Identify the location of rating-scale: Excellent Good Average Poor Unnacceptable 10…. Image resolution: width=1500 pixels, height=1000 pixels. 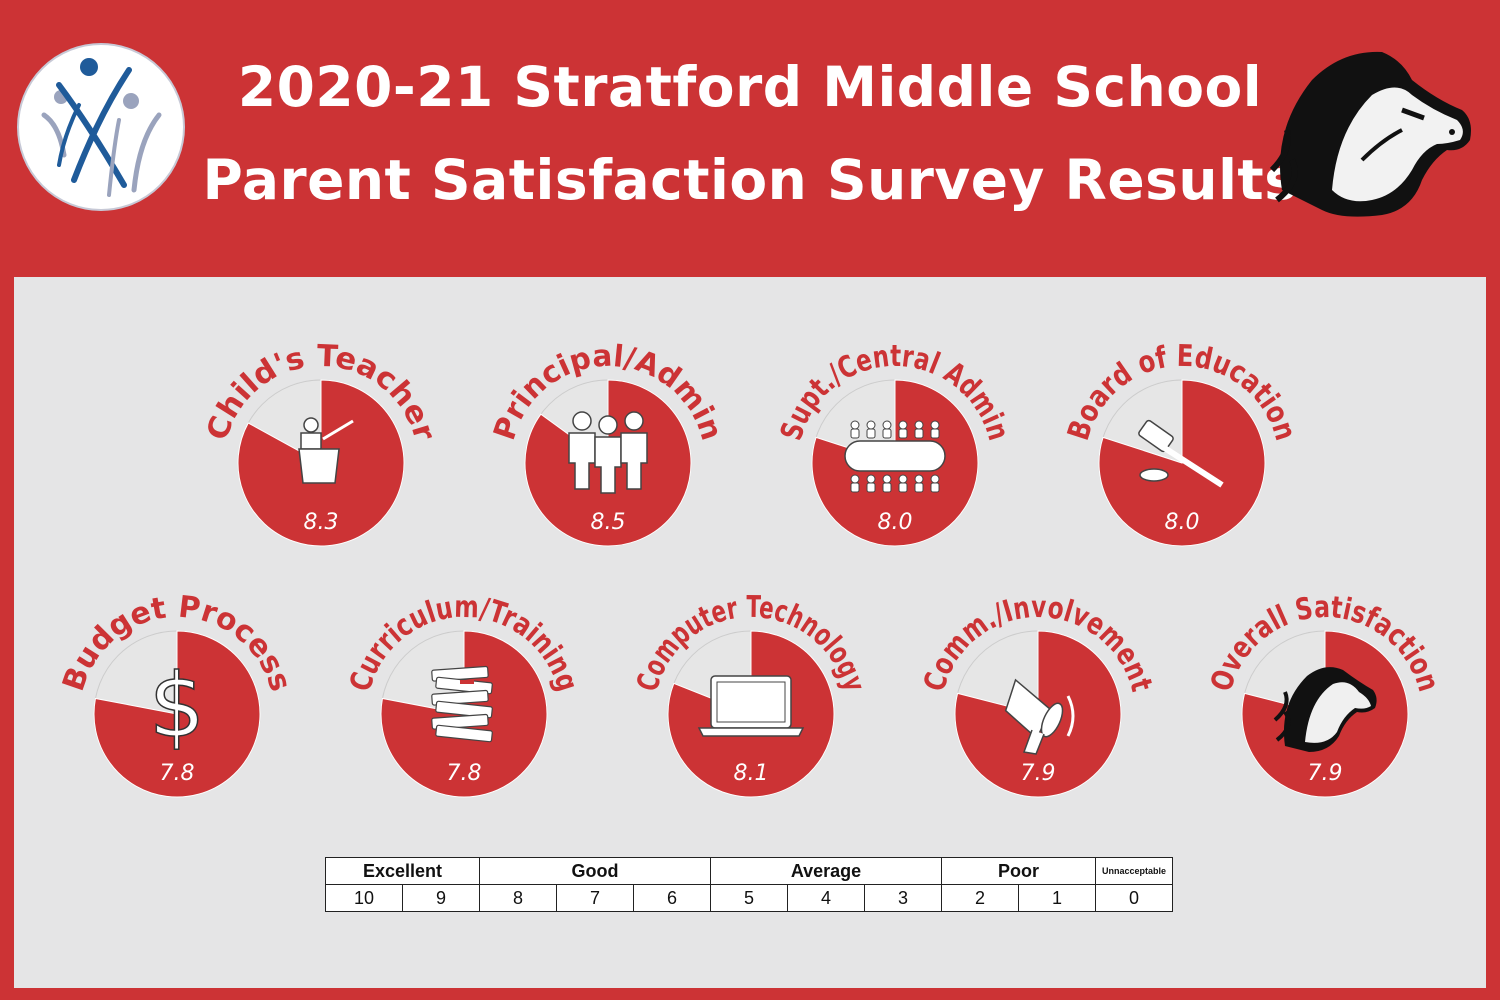
(749, 884).